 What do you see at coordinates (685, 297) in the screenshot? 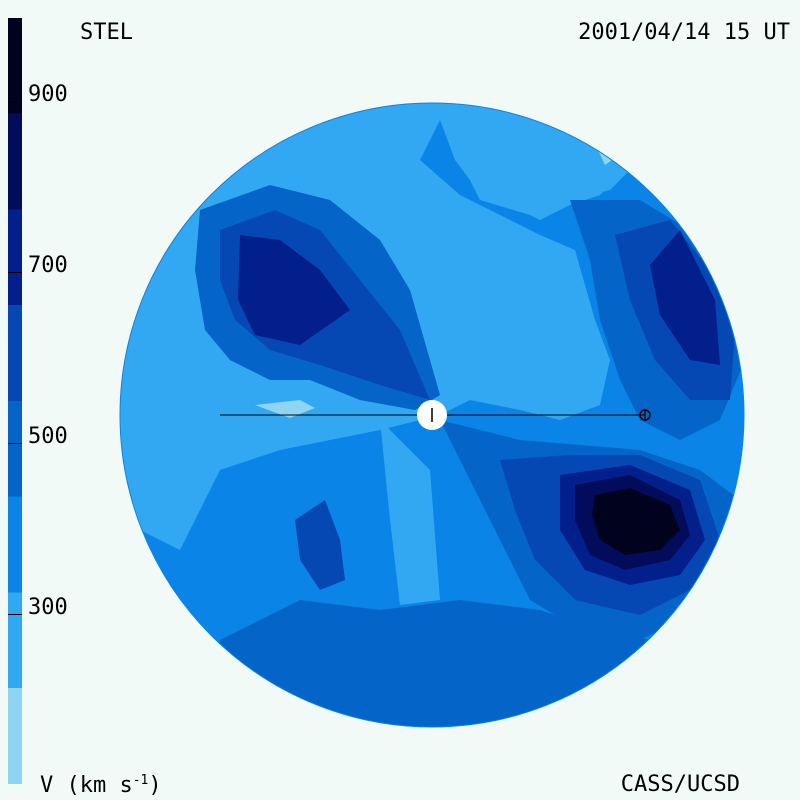
I see `contour-right-upper-inner` at bounding box center [685, 297].